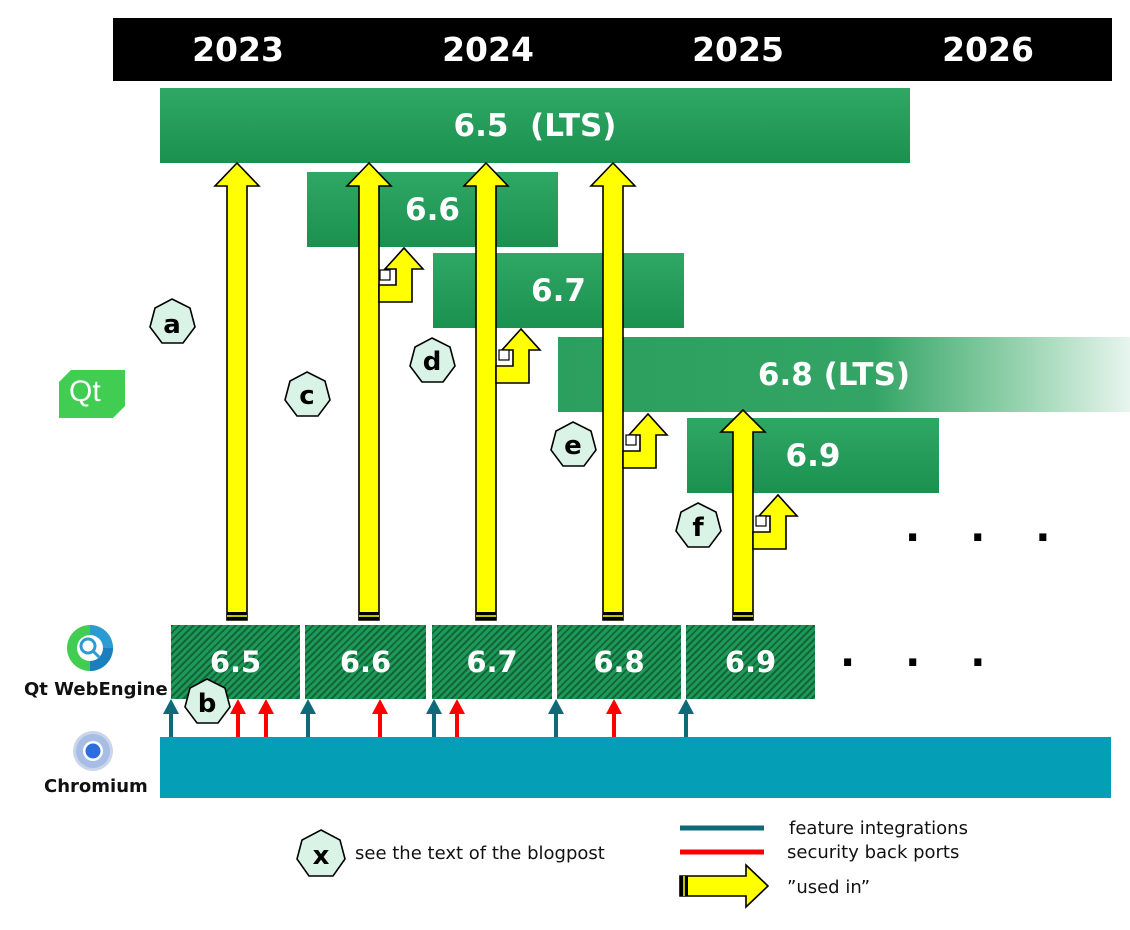 The width and height of the screenshot is (1130, 930). I want to click on marker-d-label: d, so click(432, 362).